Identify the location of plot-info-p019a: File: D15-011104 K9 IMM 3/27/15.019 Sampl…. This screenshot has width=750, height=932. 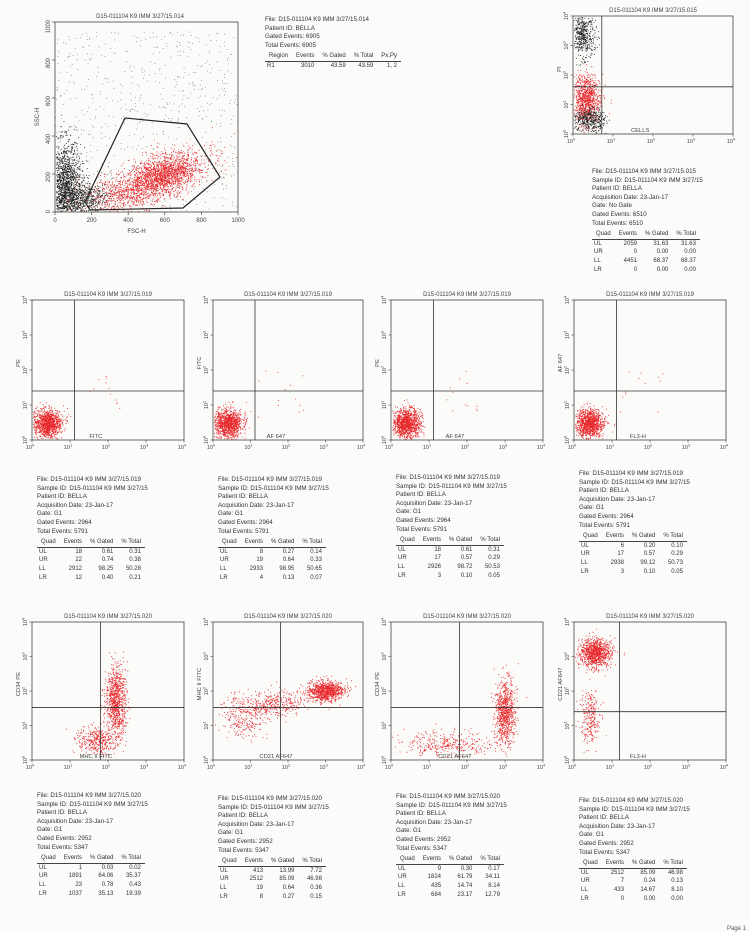
(92, 529).